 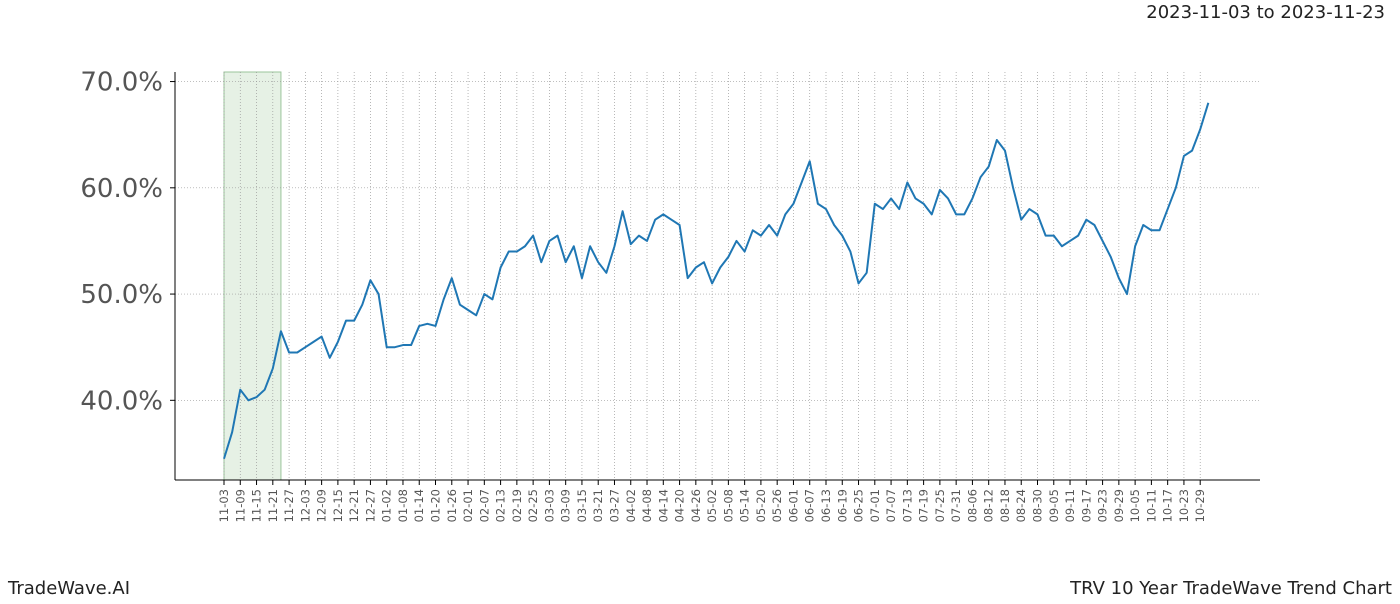 I want to click on x-tick-label: 04-26, so click(x=696, y=505).